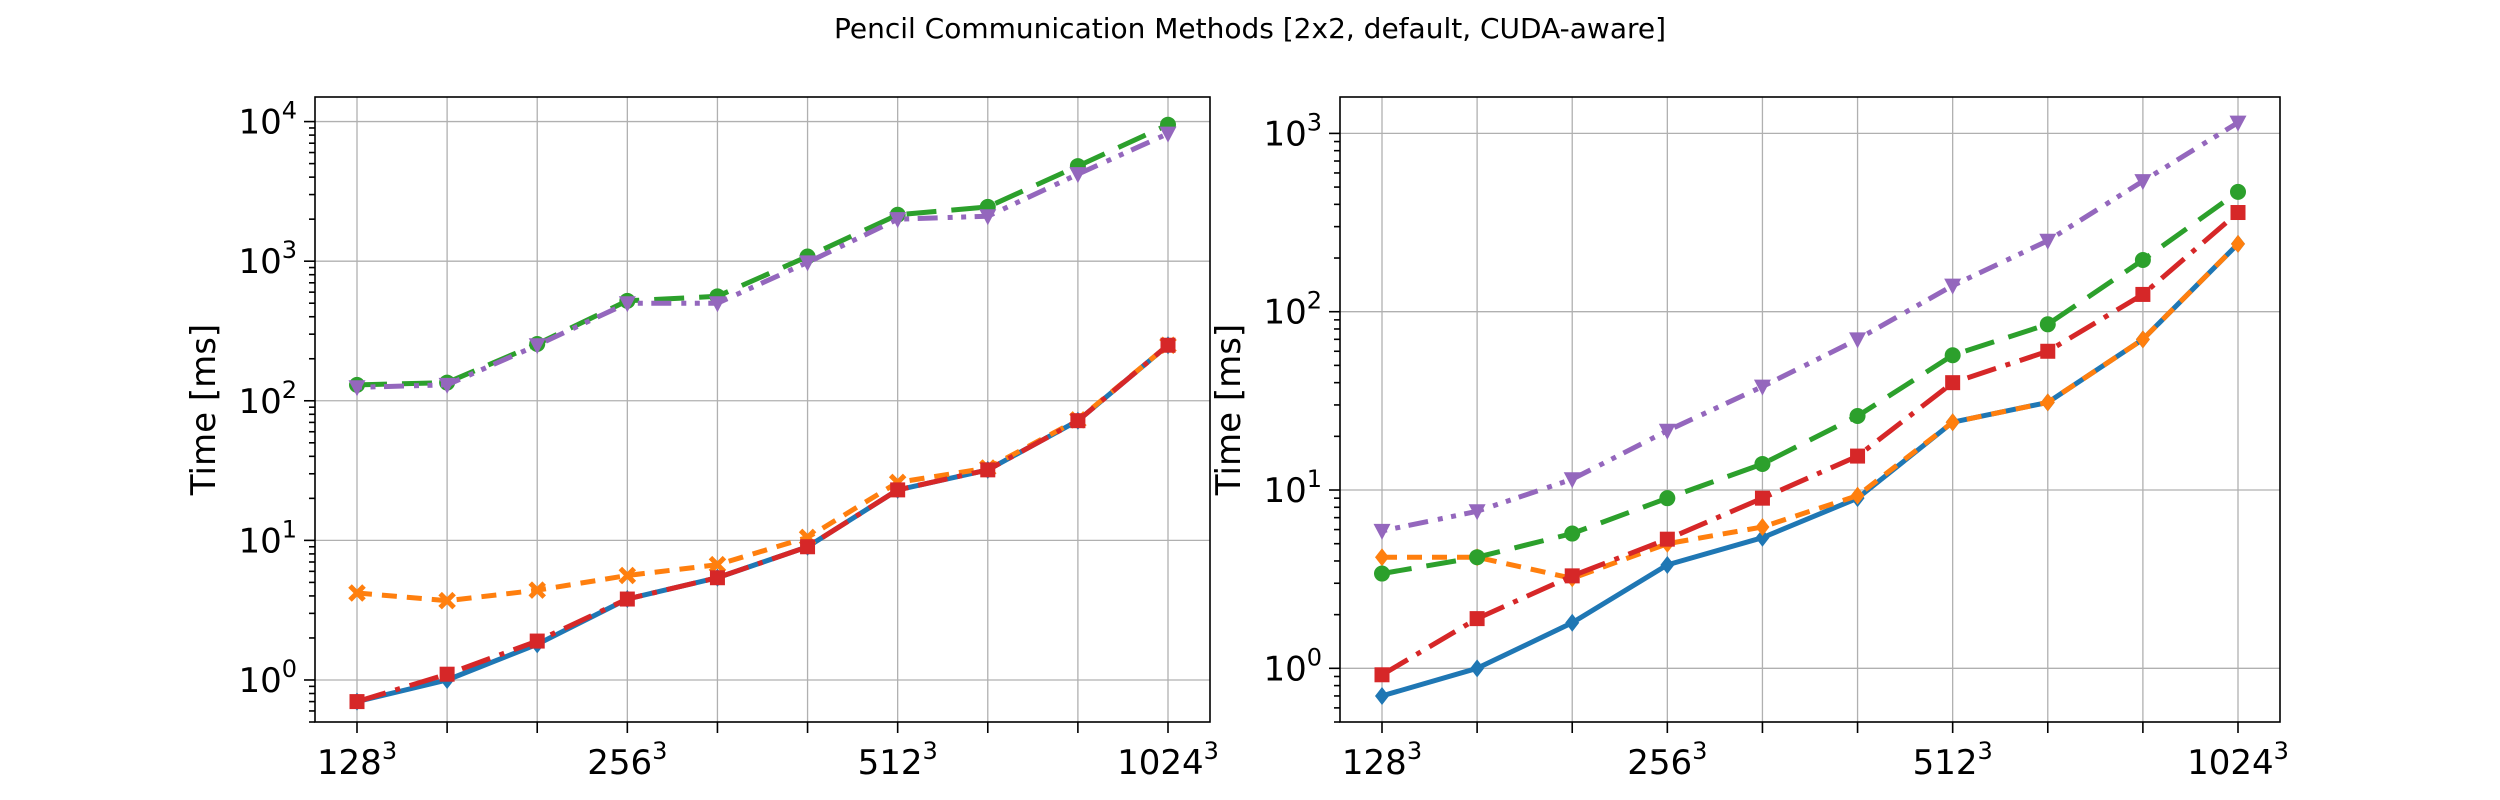  Describe the element at coordinates (1168, 760) in the screenshot. I see `x-tick-label: 10243` at that location.